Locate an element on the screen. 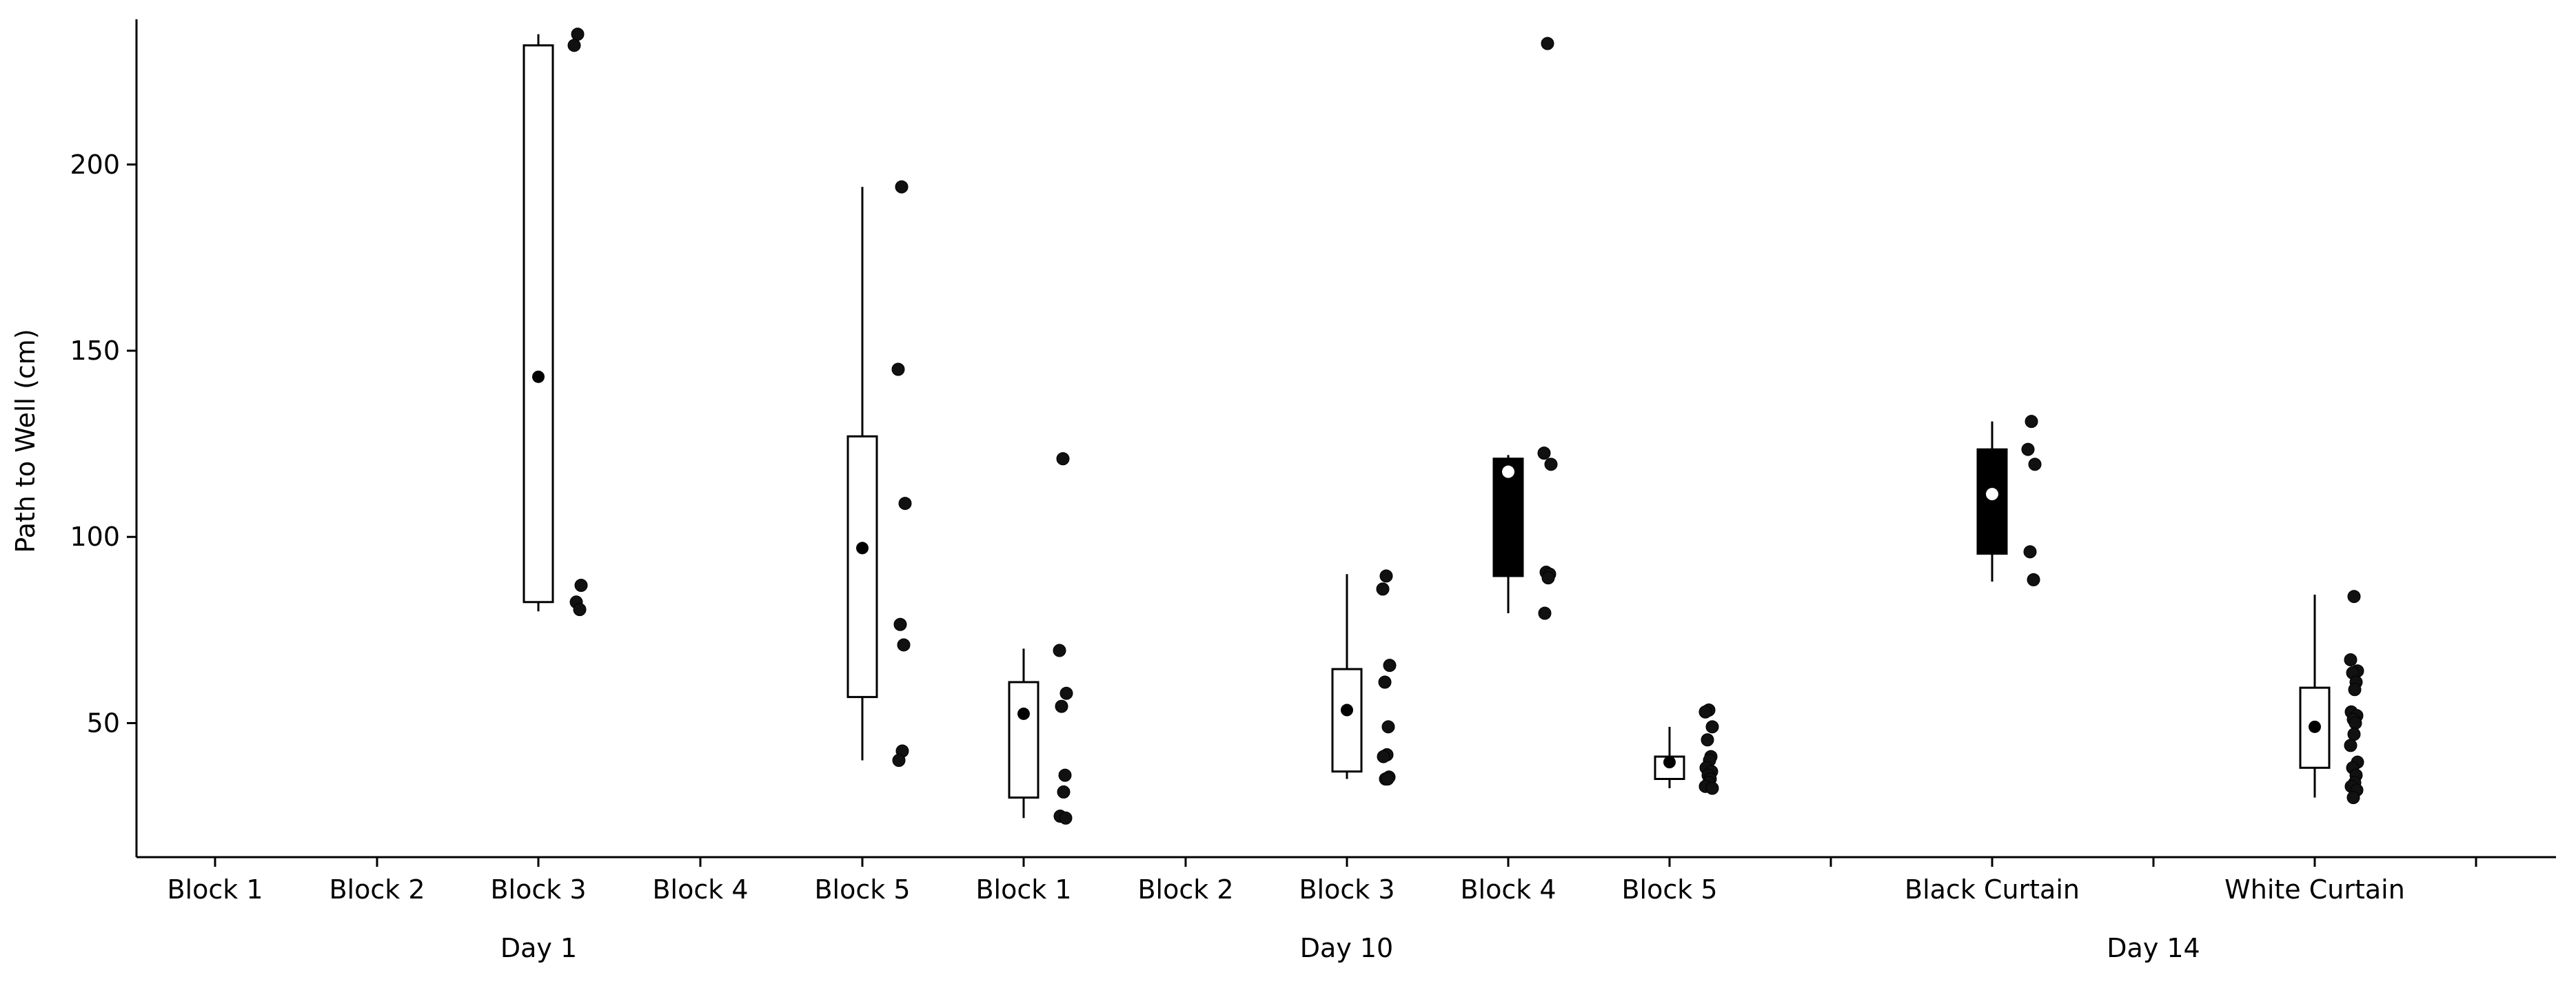 This screenshot has height=986, width=2576. x-tick-label: White Curtain is located at coordinates (2314, 889).